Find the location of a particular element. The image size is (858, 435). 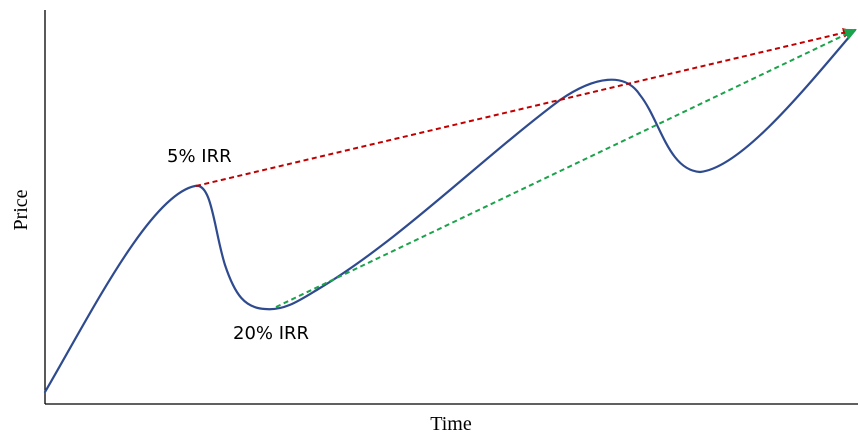

x-axis-title: Time is located at coordinates (451, 424).